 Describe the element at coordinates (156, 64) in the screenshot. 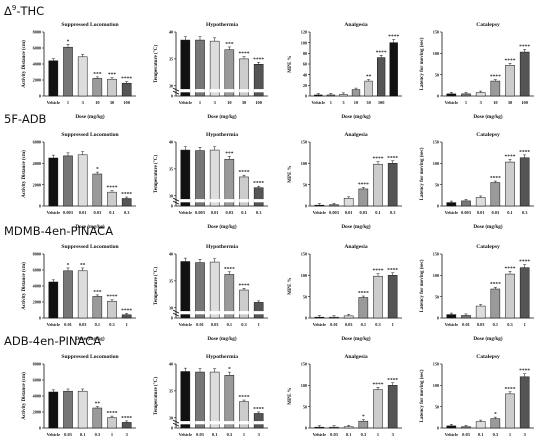

I see `y-axis-label: Temperature (°C)` at that location.